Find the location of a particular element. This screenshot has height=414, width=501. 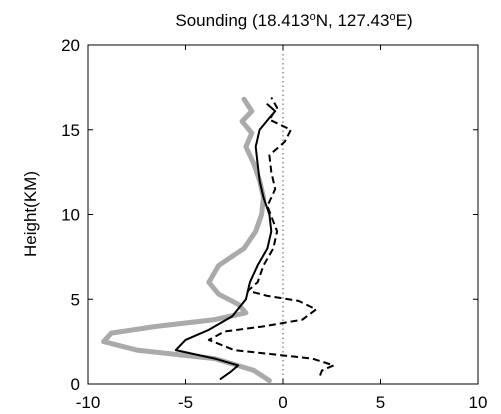

x-tick-label: -10 is located at coordinates (88, 402).